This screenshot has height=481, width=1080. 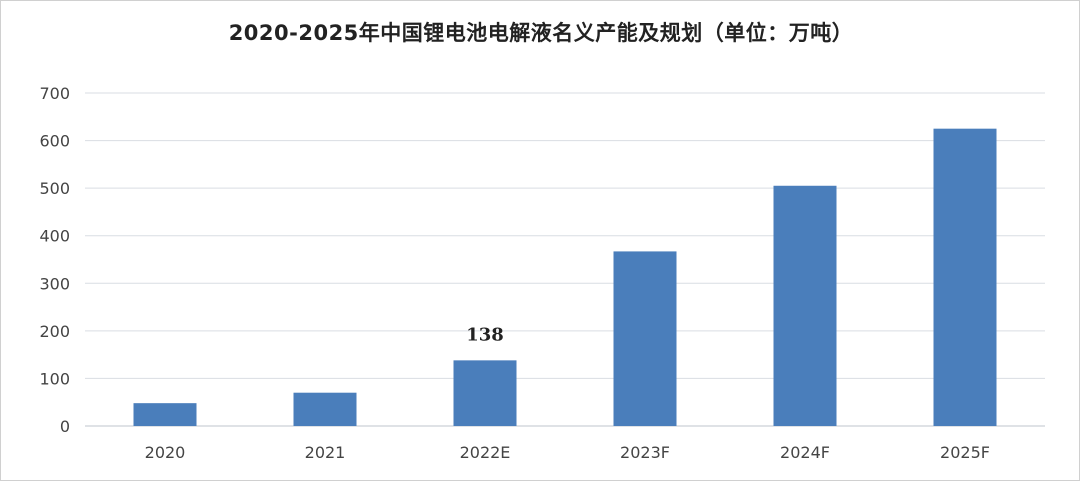 What do you see at coordinates (325, 409) in the screenshot?
I see `bar-2021` at bounding box center [325, 409].